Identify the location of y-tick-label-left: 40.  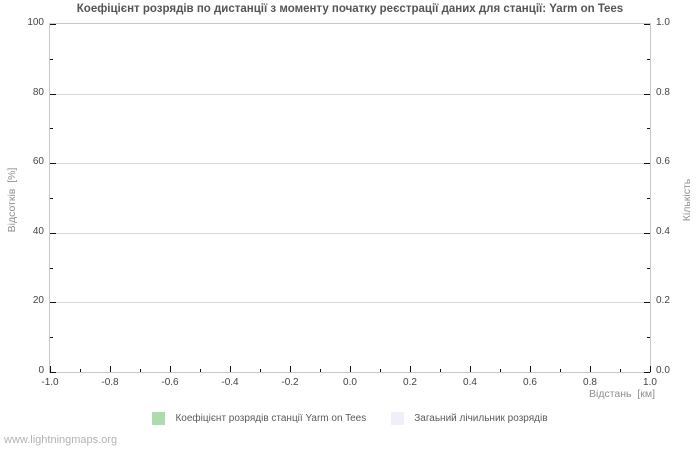
(38, 231).